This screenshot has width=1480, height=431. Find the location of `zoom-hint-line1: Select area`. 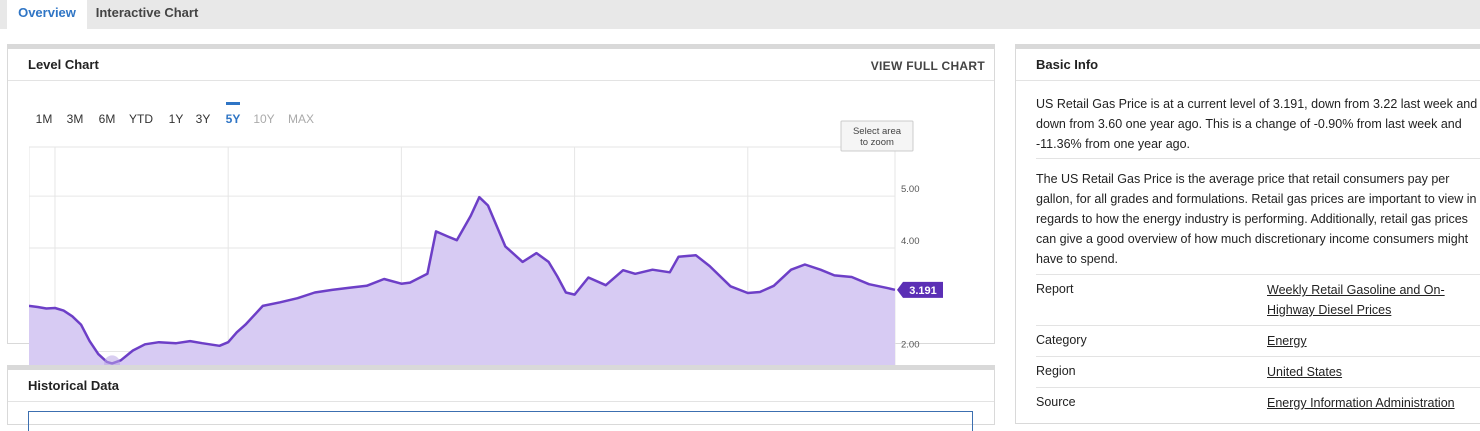

zoom-hint-line1: Select area is located at coordinates (877, 131).